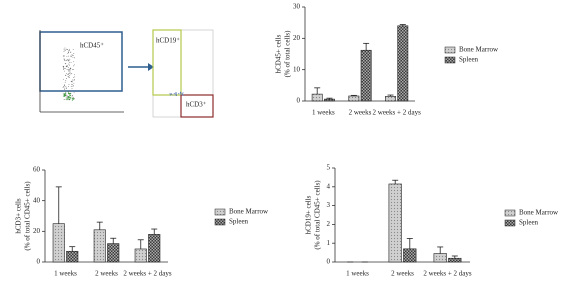 This screenshot has height=289, width=587. Describe the element at coordinates (92, 46) in the screenshot. I see `gate-label: hCD45⁺` at that location.